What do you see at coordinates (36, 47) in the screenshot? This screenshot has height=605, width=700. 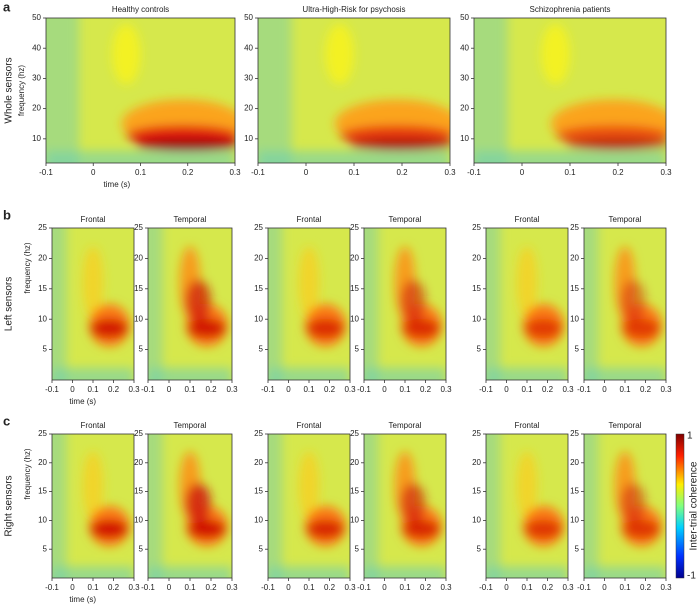 I see `y-tick-label: 40` at bounding box center [36, 47].